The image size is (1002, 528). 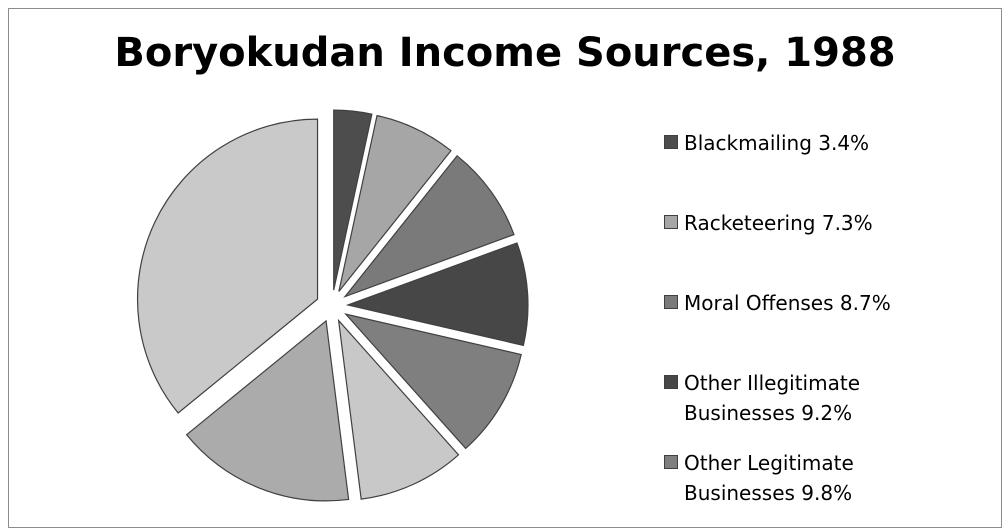 What do you see at coordinates (505, 53) in the screenshot?
I see `chart-title: Boryokudan Income Sources, 1988` at bounding box center [505, 53].